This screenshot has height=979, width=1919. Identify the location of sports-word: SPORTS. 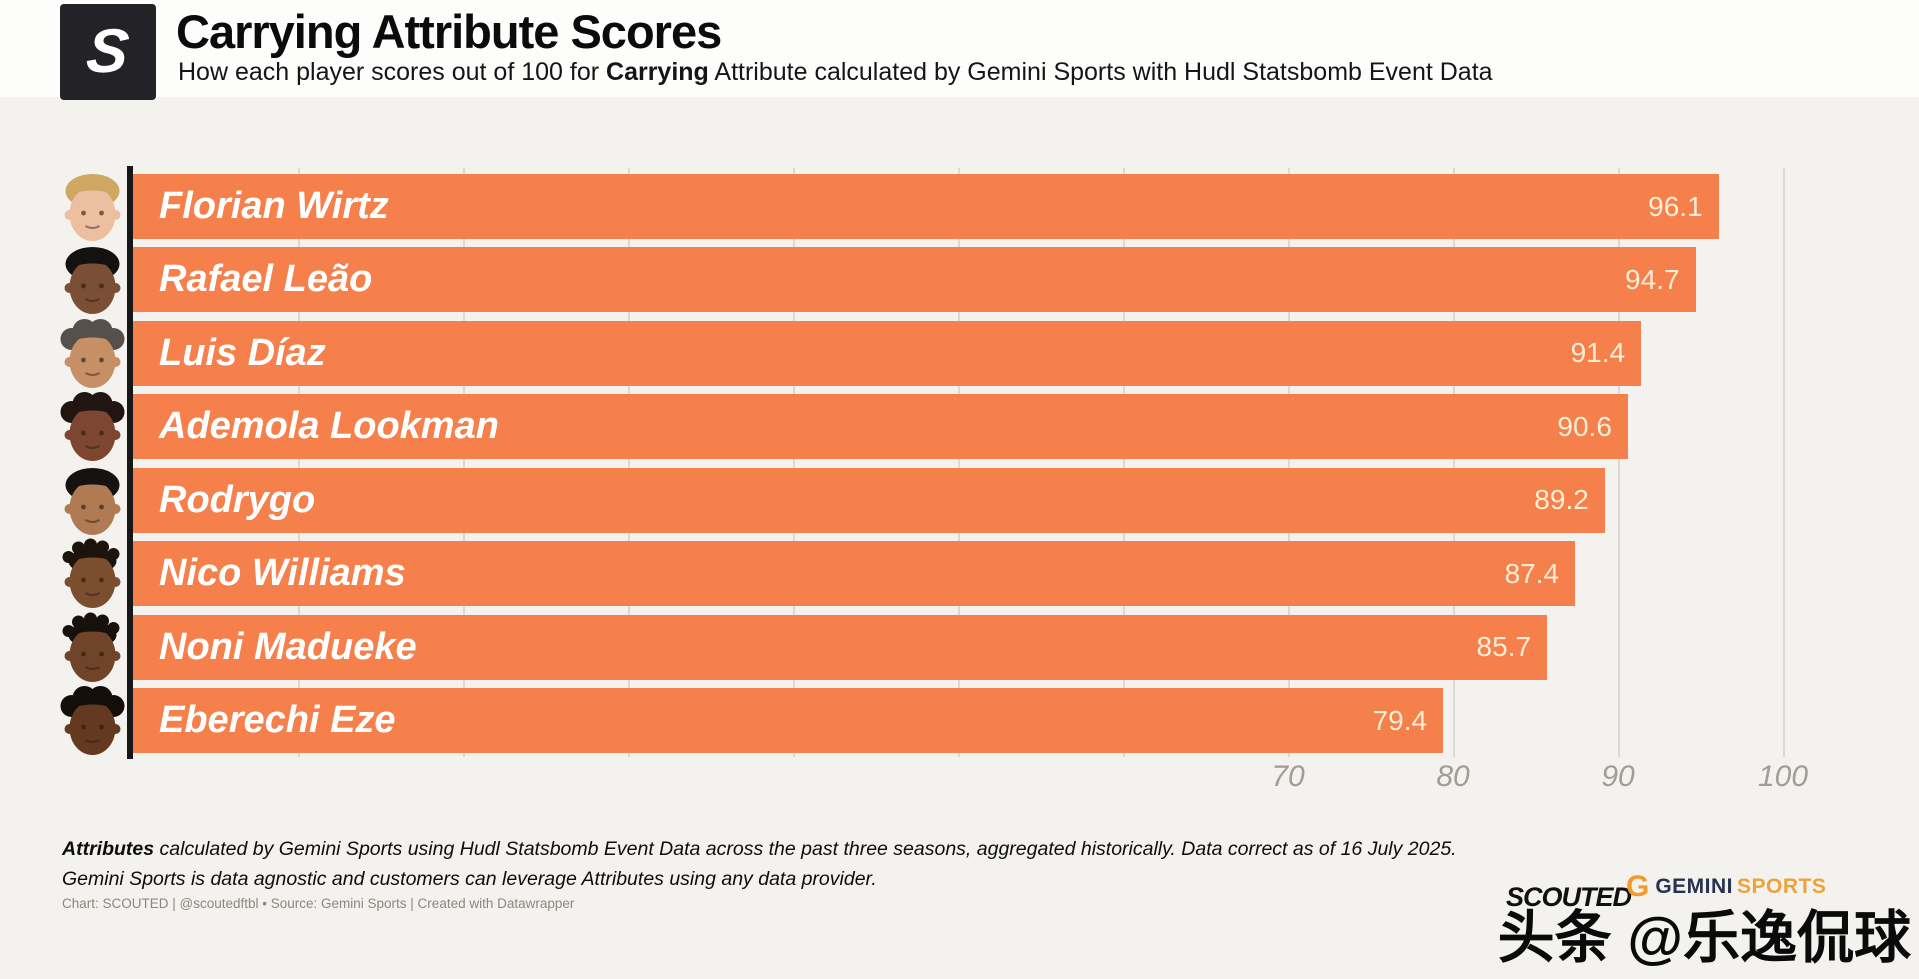
(1782, 886).